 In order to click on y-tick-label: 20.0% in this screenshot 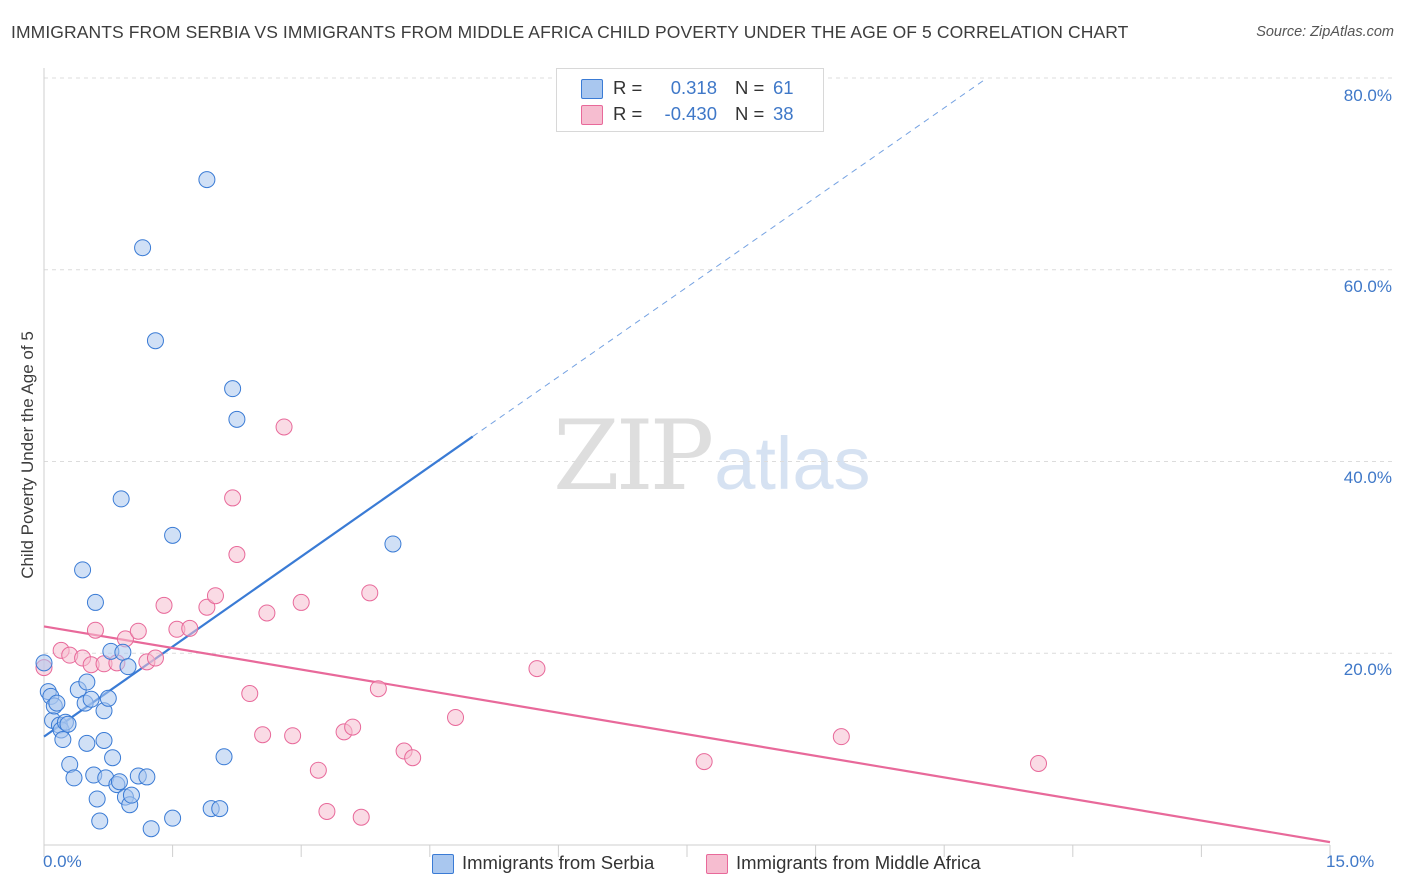, I will do `click(1367, 669)`.